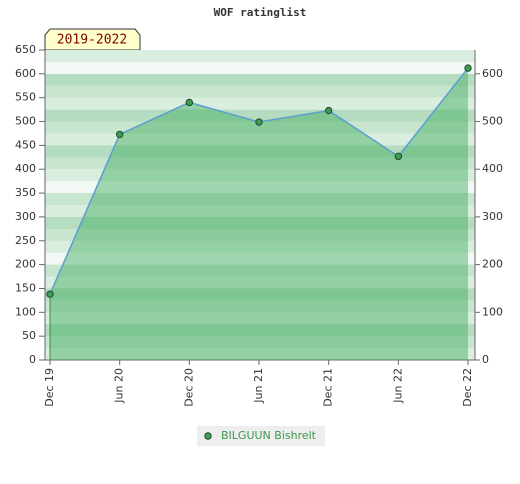 This screenshot has width=520, height=484. I want to click on x-tick-label: Jun 21, so click(258, 386).